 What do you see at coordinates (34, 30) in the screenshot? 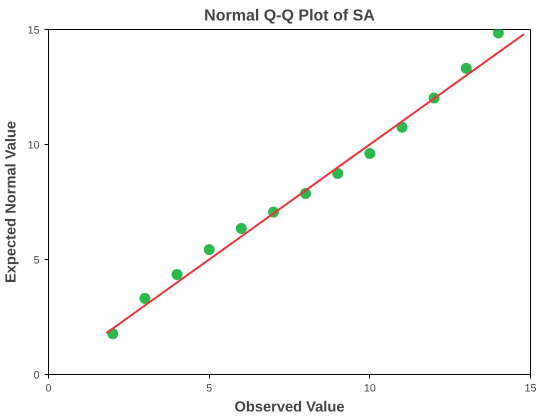
I see `y-tick-label: 15` at bounding box center [34, 30].